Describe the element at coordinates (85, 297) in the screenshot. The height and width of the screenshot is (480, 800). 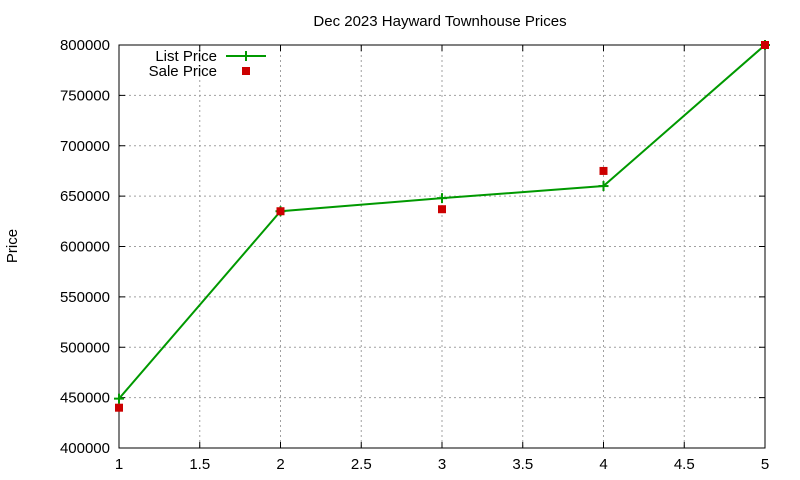
I see `y-tick-label: 550000` at that location.